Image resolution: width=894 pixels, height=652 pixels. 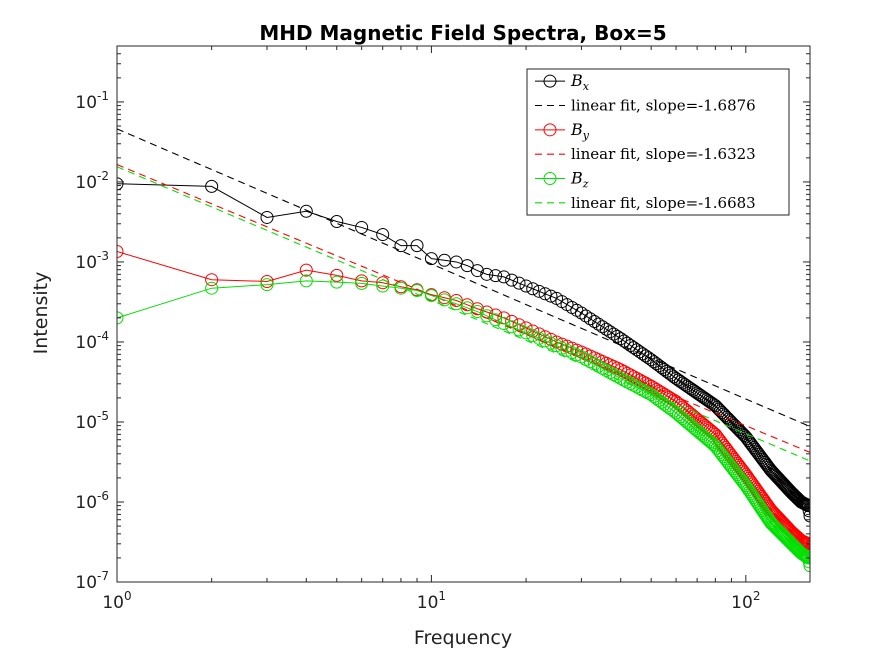 I want to click on legend-entry-0: Bx, so click(x=562, y=82).